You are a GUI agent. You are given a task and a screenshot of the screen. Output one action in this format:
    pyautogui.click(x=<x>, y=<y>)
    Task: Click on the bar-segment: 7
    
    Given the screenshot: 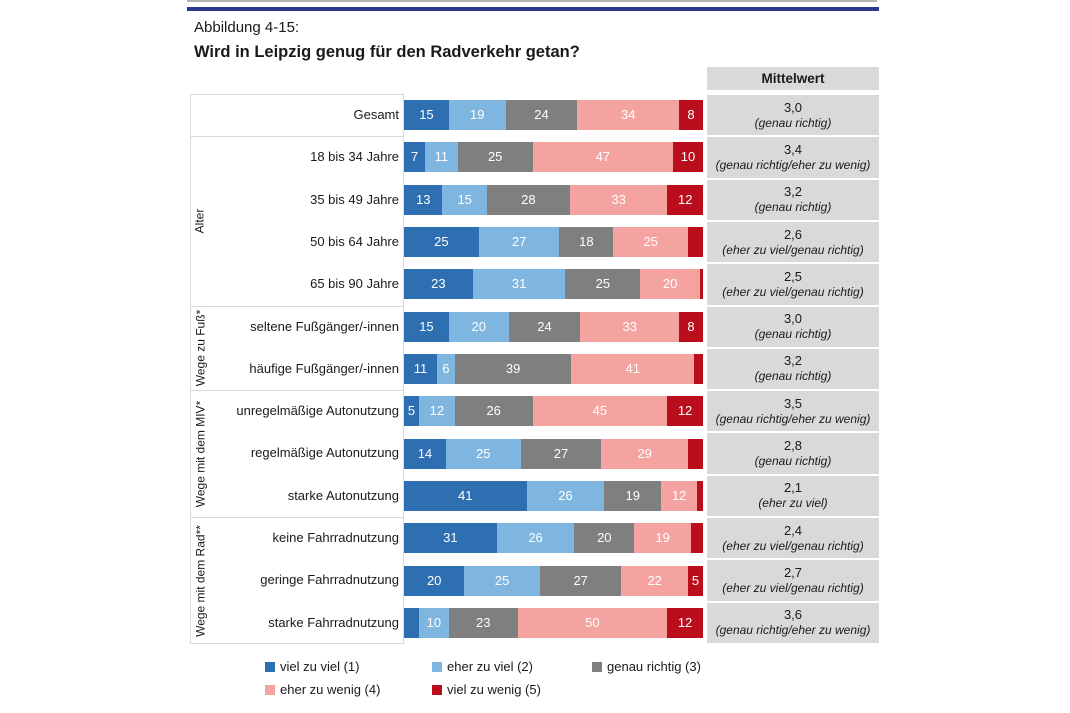 What is the action you would take?
    pyautogui.click(x=414, y=157)
    